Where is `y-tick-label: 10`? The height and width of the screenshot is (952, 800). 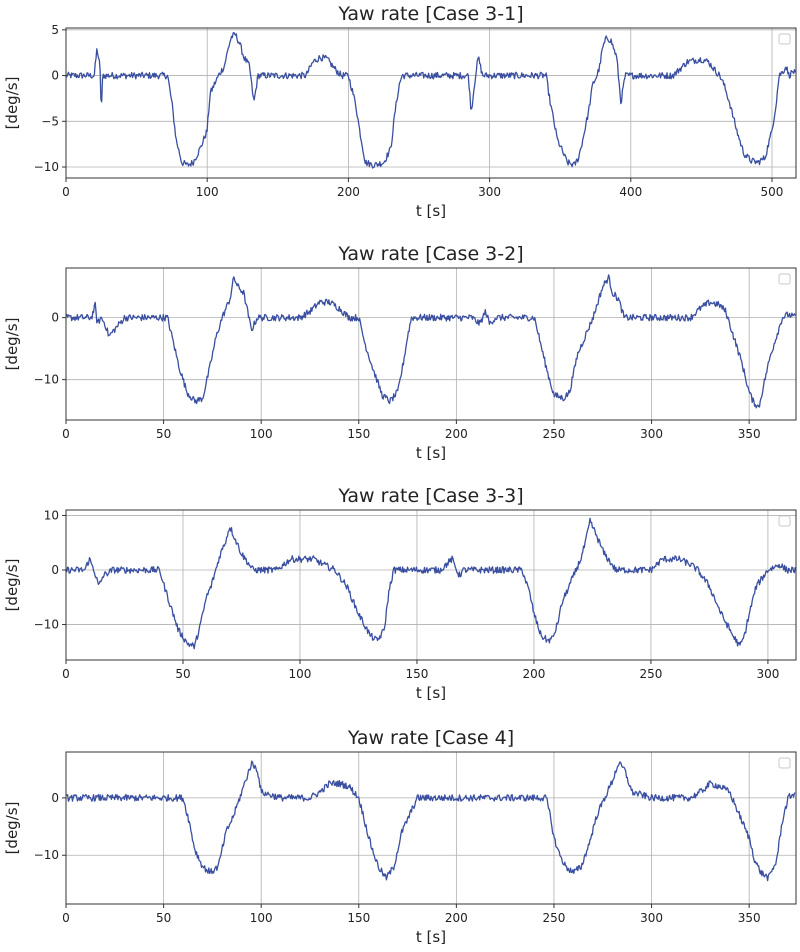
y-tick-label: 10 is located at coordinates (51, 515).